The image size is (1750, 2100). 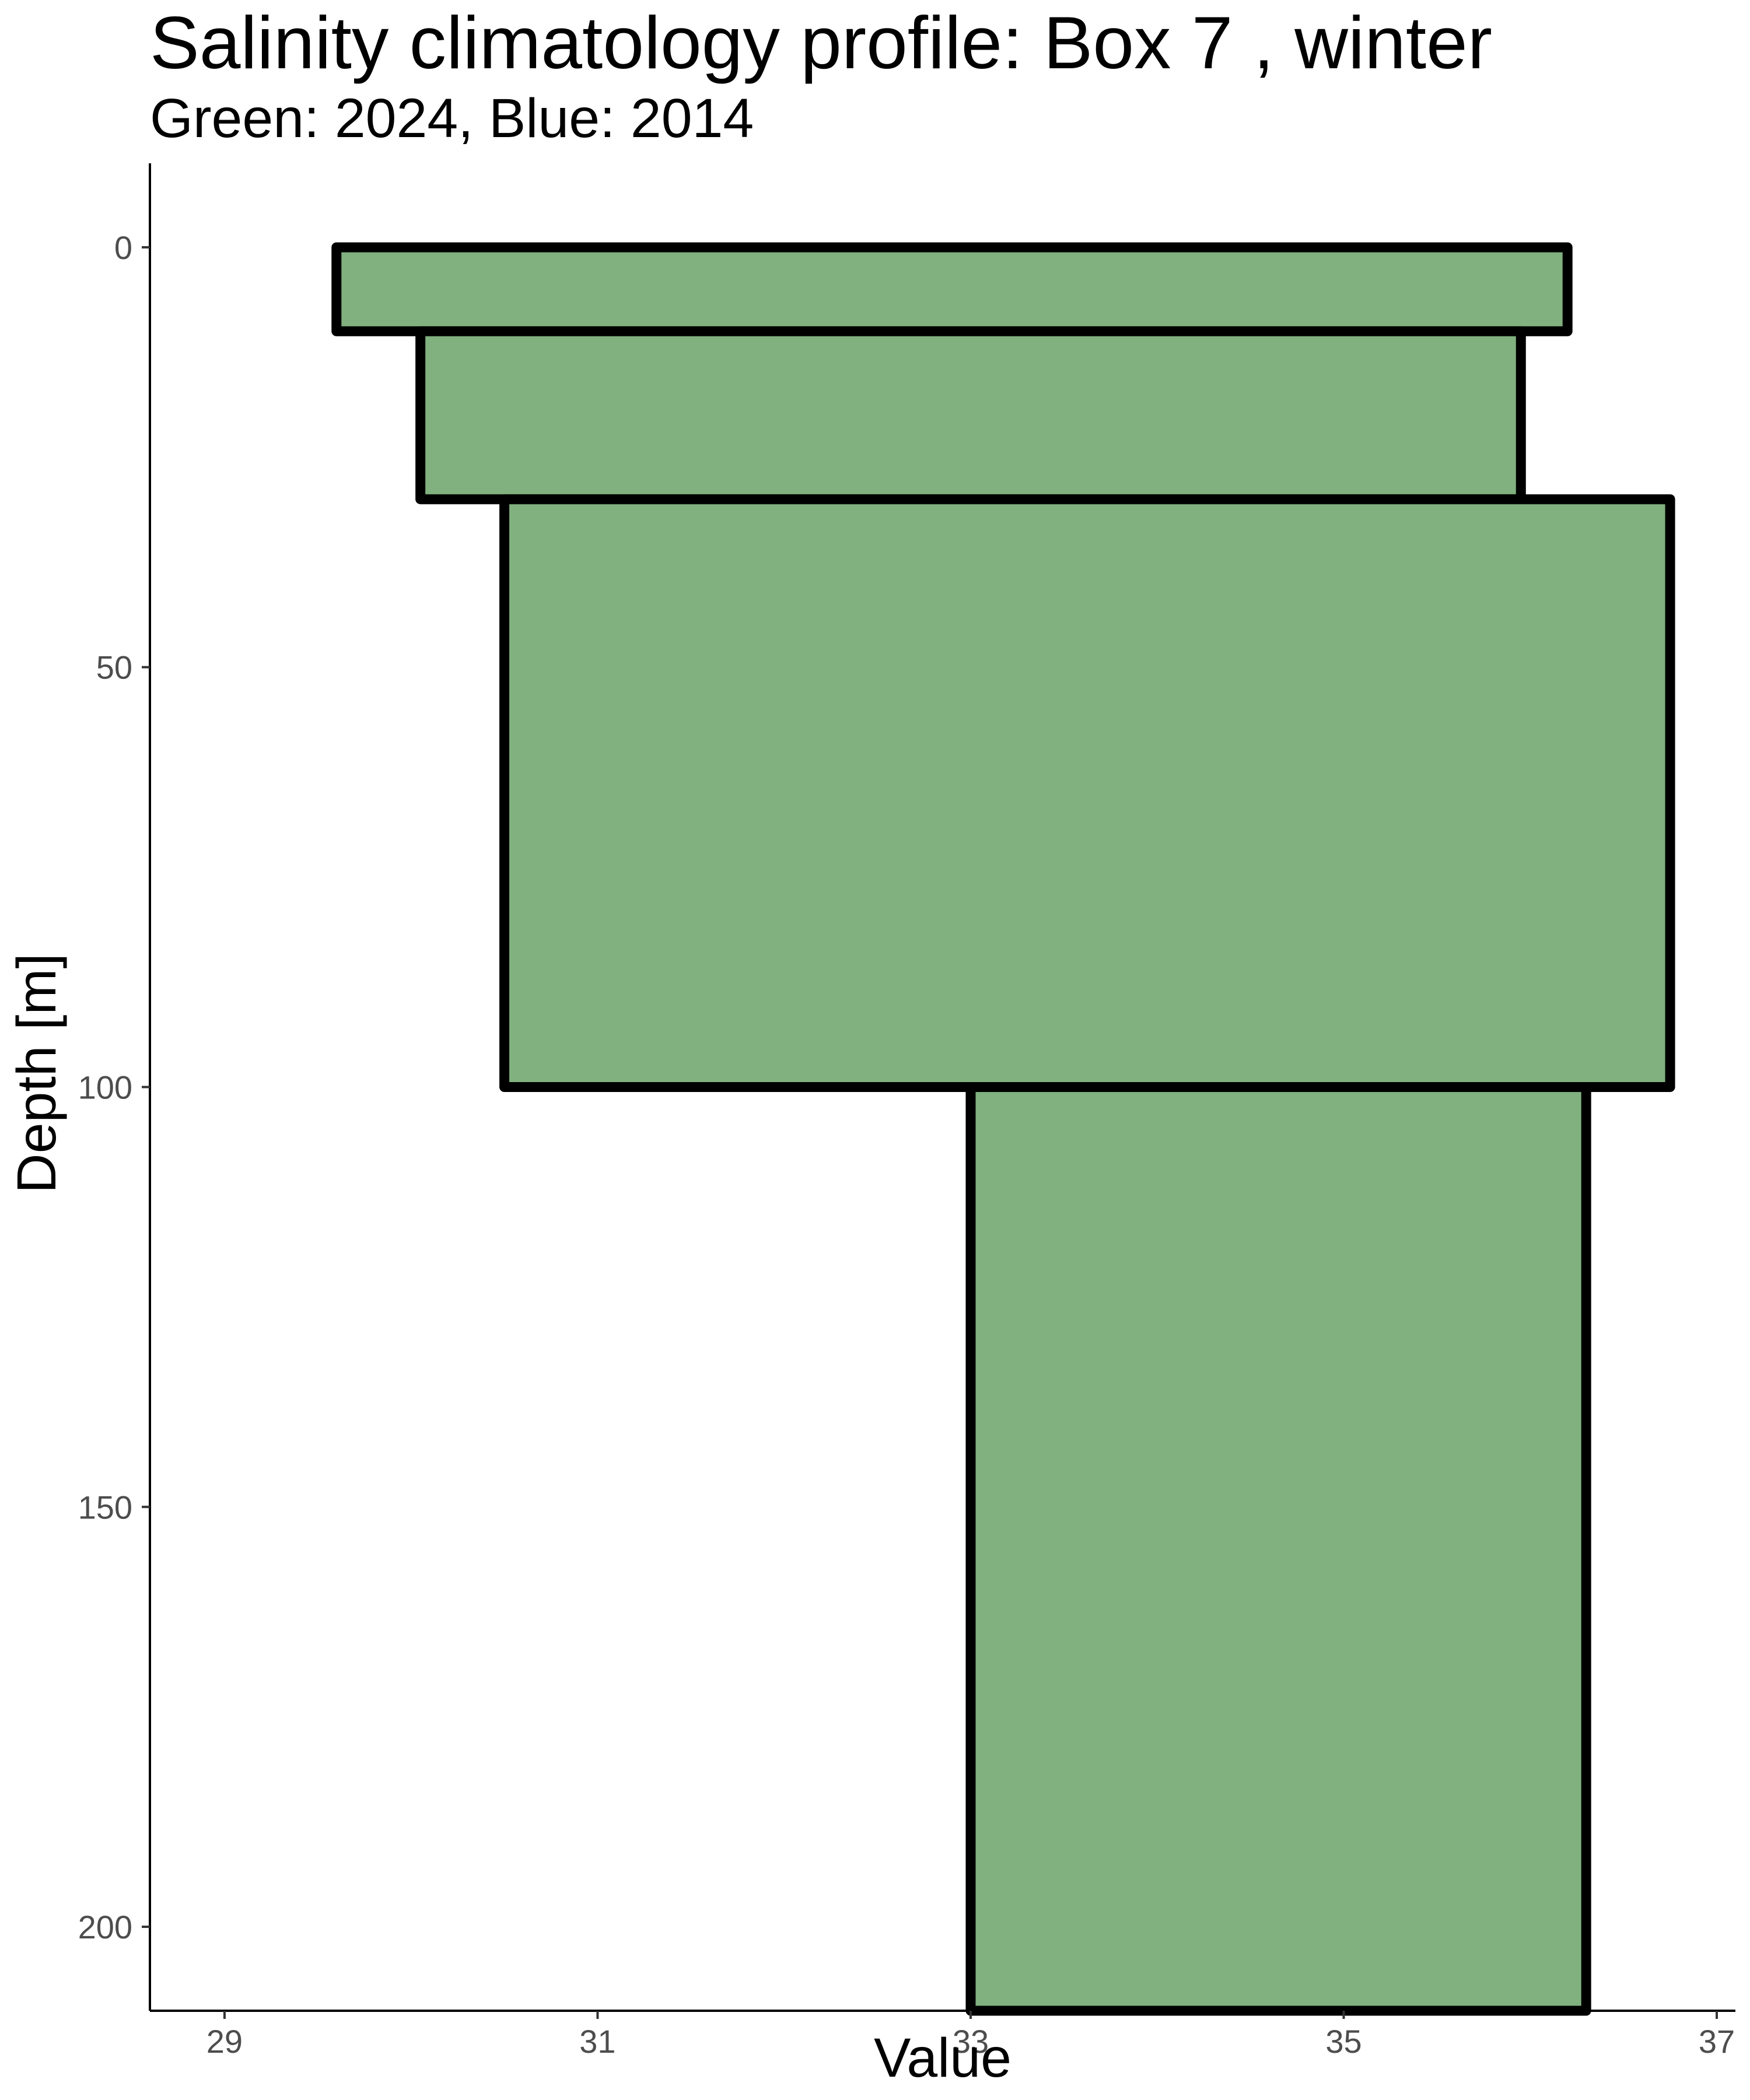 I want to click on y-tick-label-0: 0, so click(x=123, y=247).